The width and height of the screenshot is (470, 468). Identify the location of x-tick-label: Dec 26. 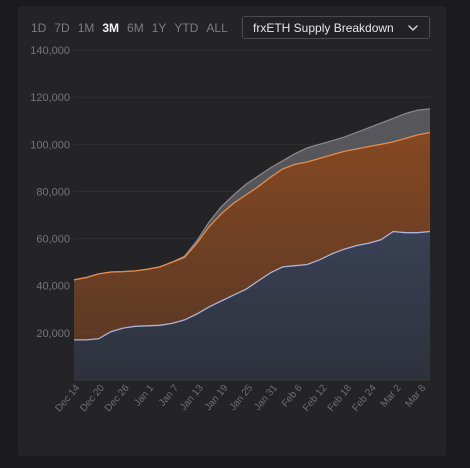
(117, 399).